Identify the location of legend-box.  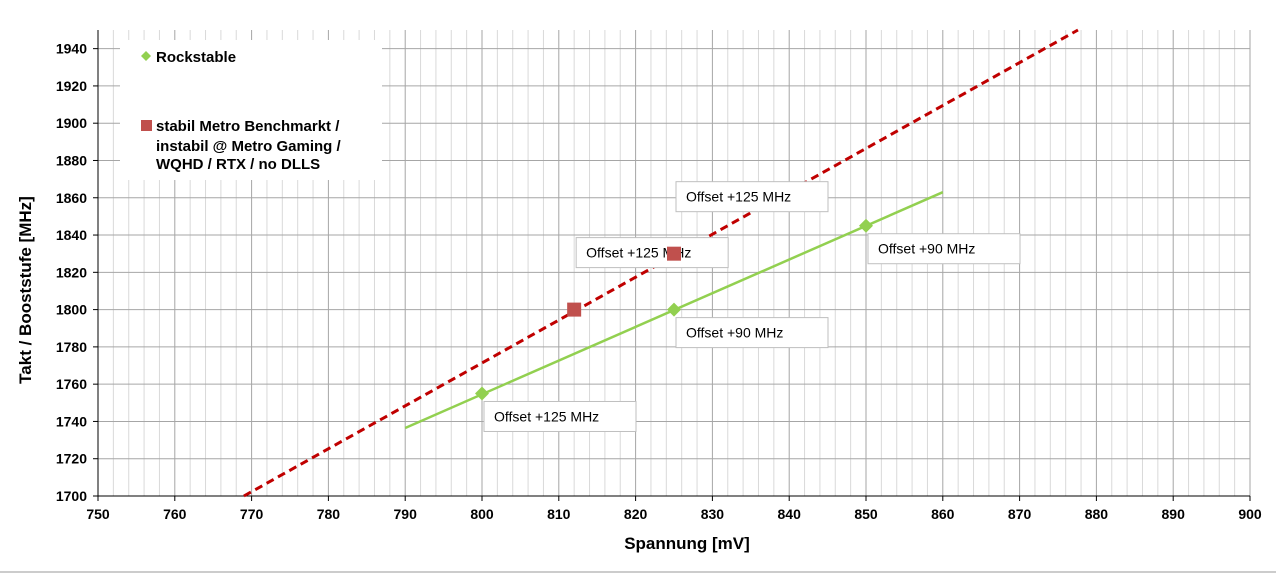
(251, 110).